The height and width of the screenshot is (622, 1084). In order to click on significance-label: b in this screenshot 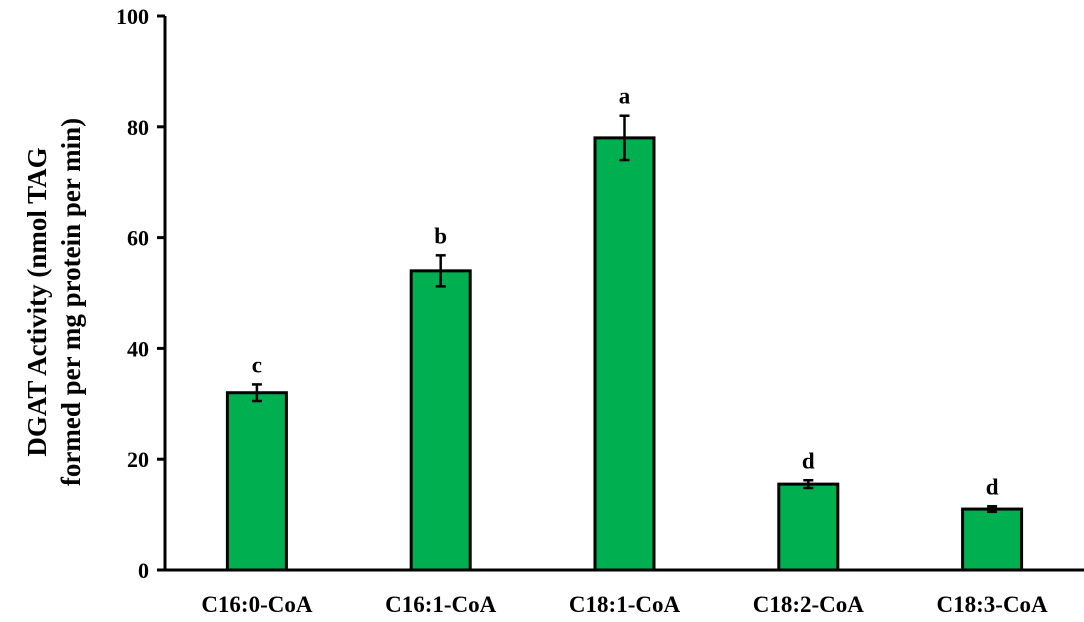, I will do `click(440, 235)`.